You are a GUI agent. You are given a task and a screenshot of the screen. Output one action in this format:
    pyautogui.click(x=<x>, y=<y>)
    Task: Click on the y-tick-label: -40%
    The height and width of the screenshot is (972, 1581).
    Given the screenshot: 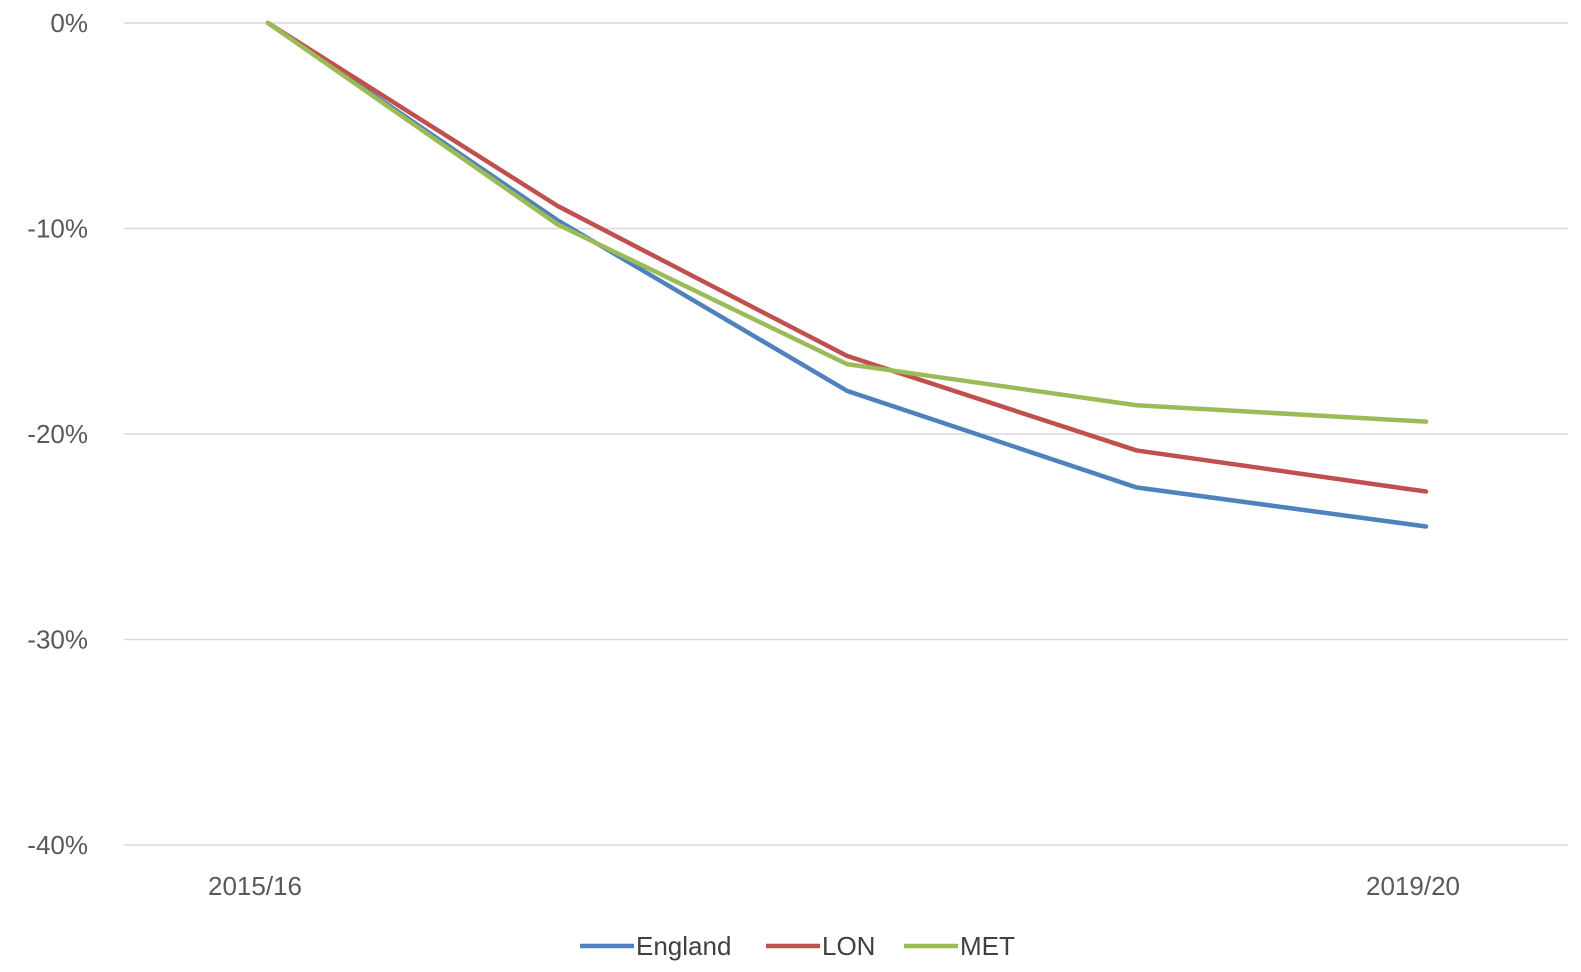 What is the action you would take?
    pyautogui.click(x=57, y=845)
    